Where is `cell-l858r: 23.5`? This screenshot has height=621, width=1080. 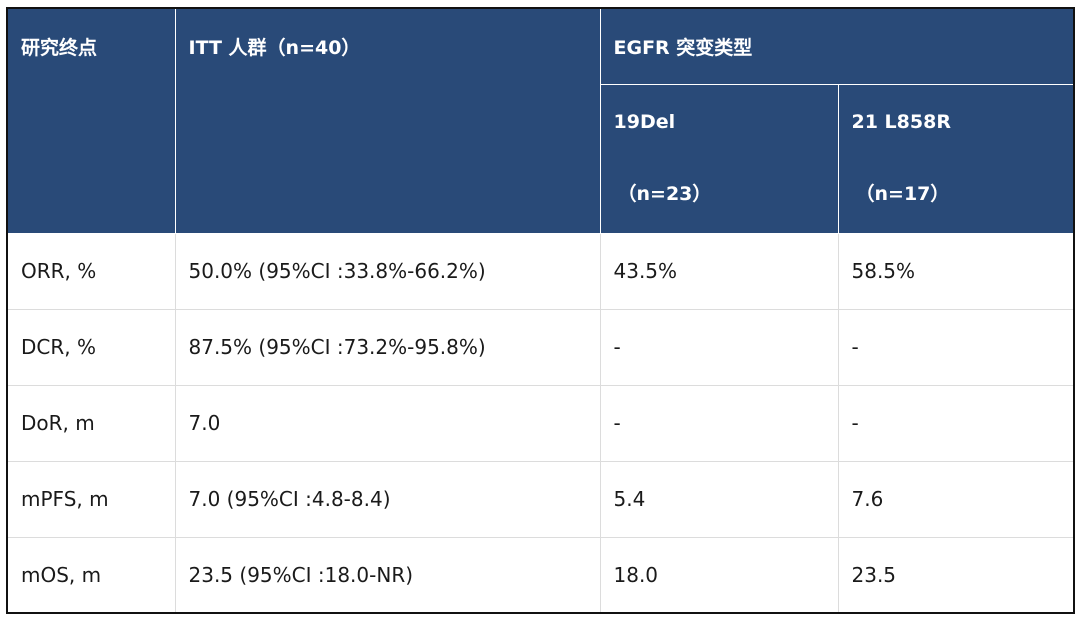
cell-l858r: 23.5 is located at coordinates (955, 574).